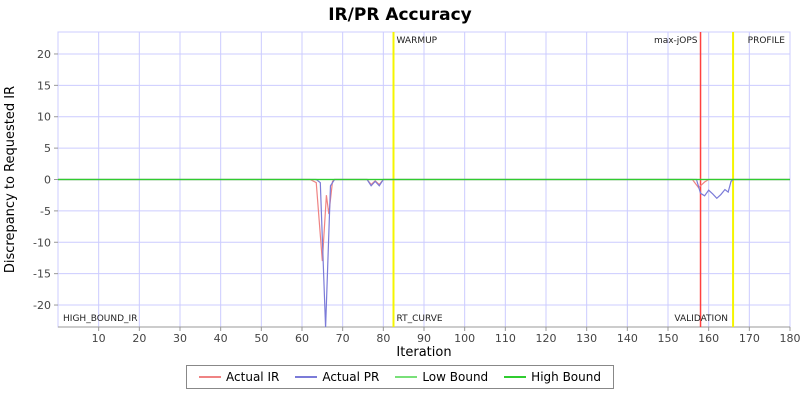 The height and width of the screenshot is (400, 800). Describe the element at coordinates (749, 338) in the screenshot. I see `svg-text: 170` at that location.